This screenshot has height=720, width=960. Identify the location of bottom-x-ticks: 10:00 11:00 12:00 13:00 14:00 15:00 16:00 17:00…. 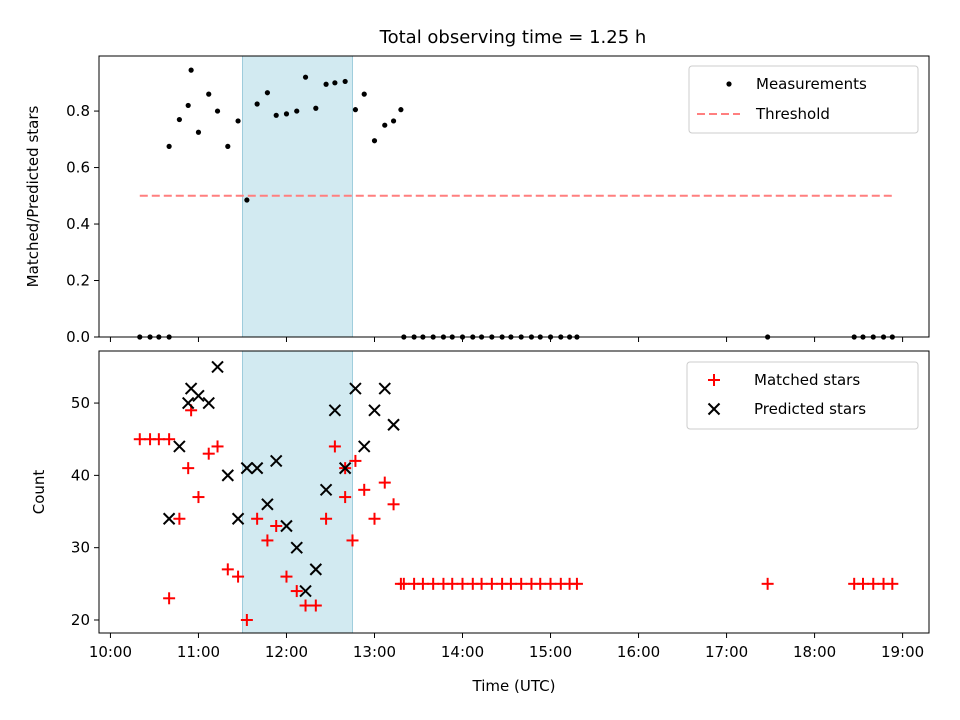
(506, 647).